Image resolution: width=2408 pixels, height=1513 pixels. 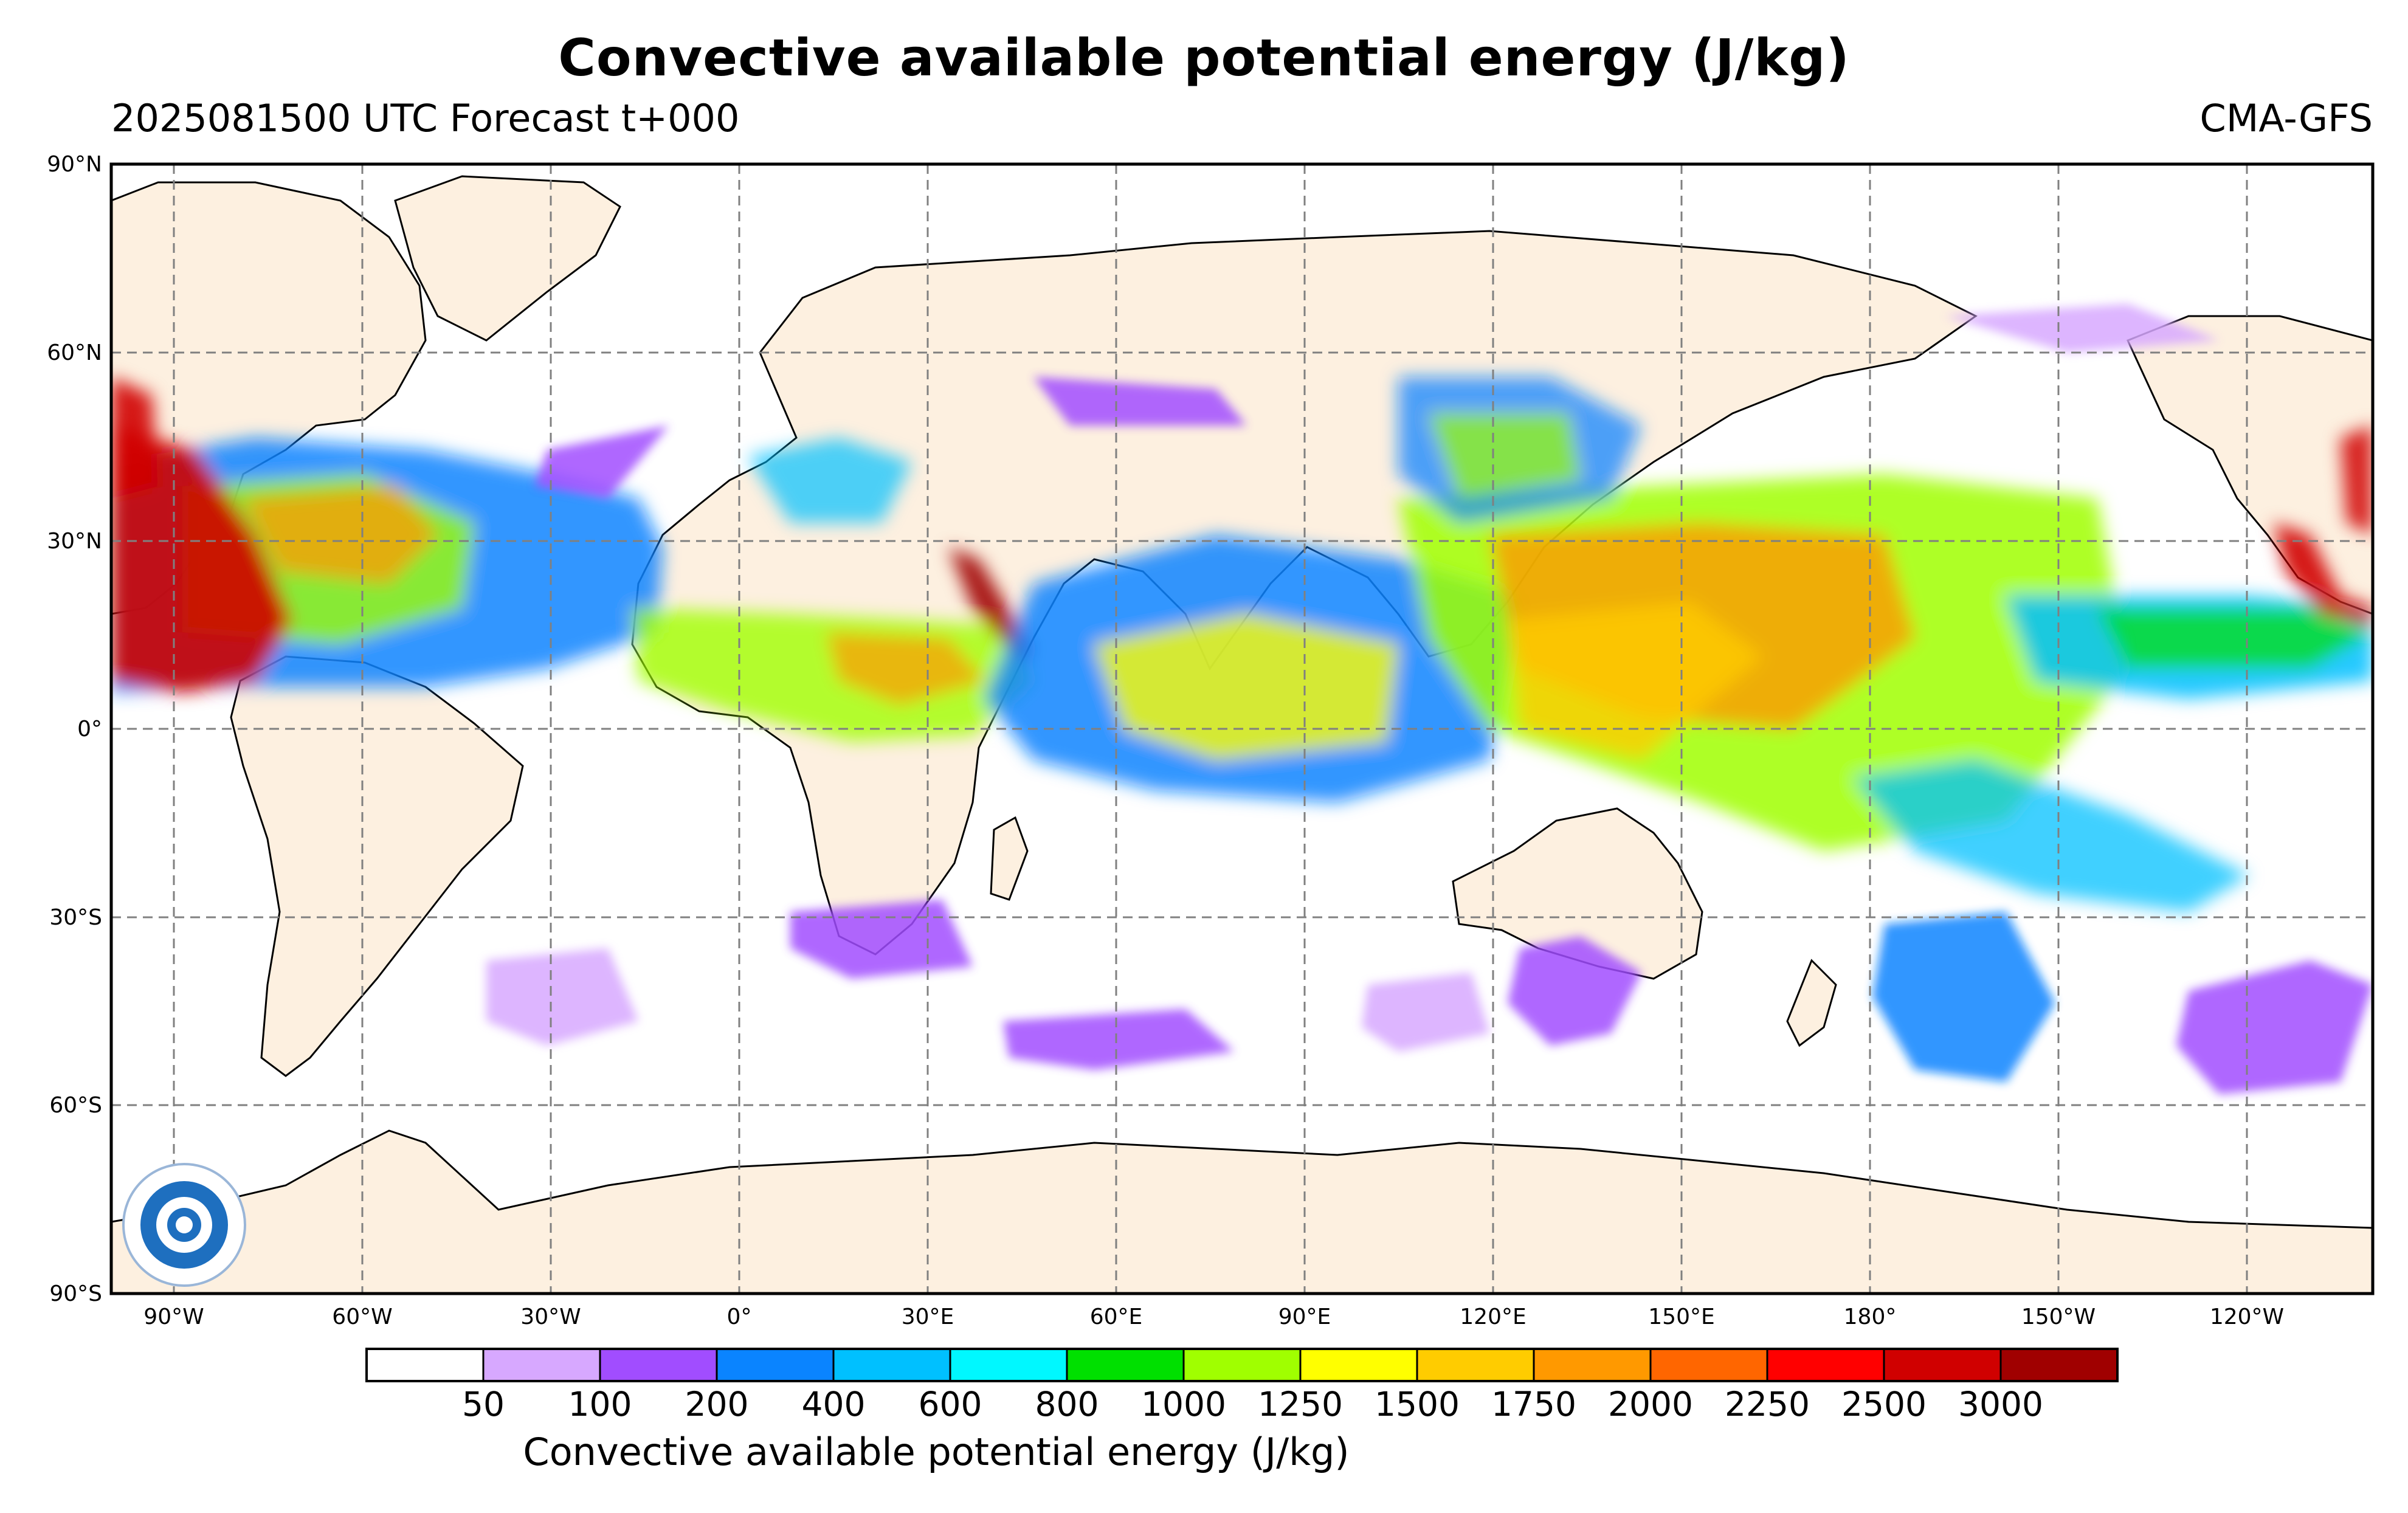 I want to click on colorbar-tick-label: 1750, so click(x=1533, y=1404).